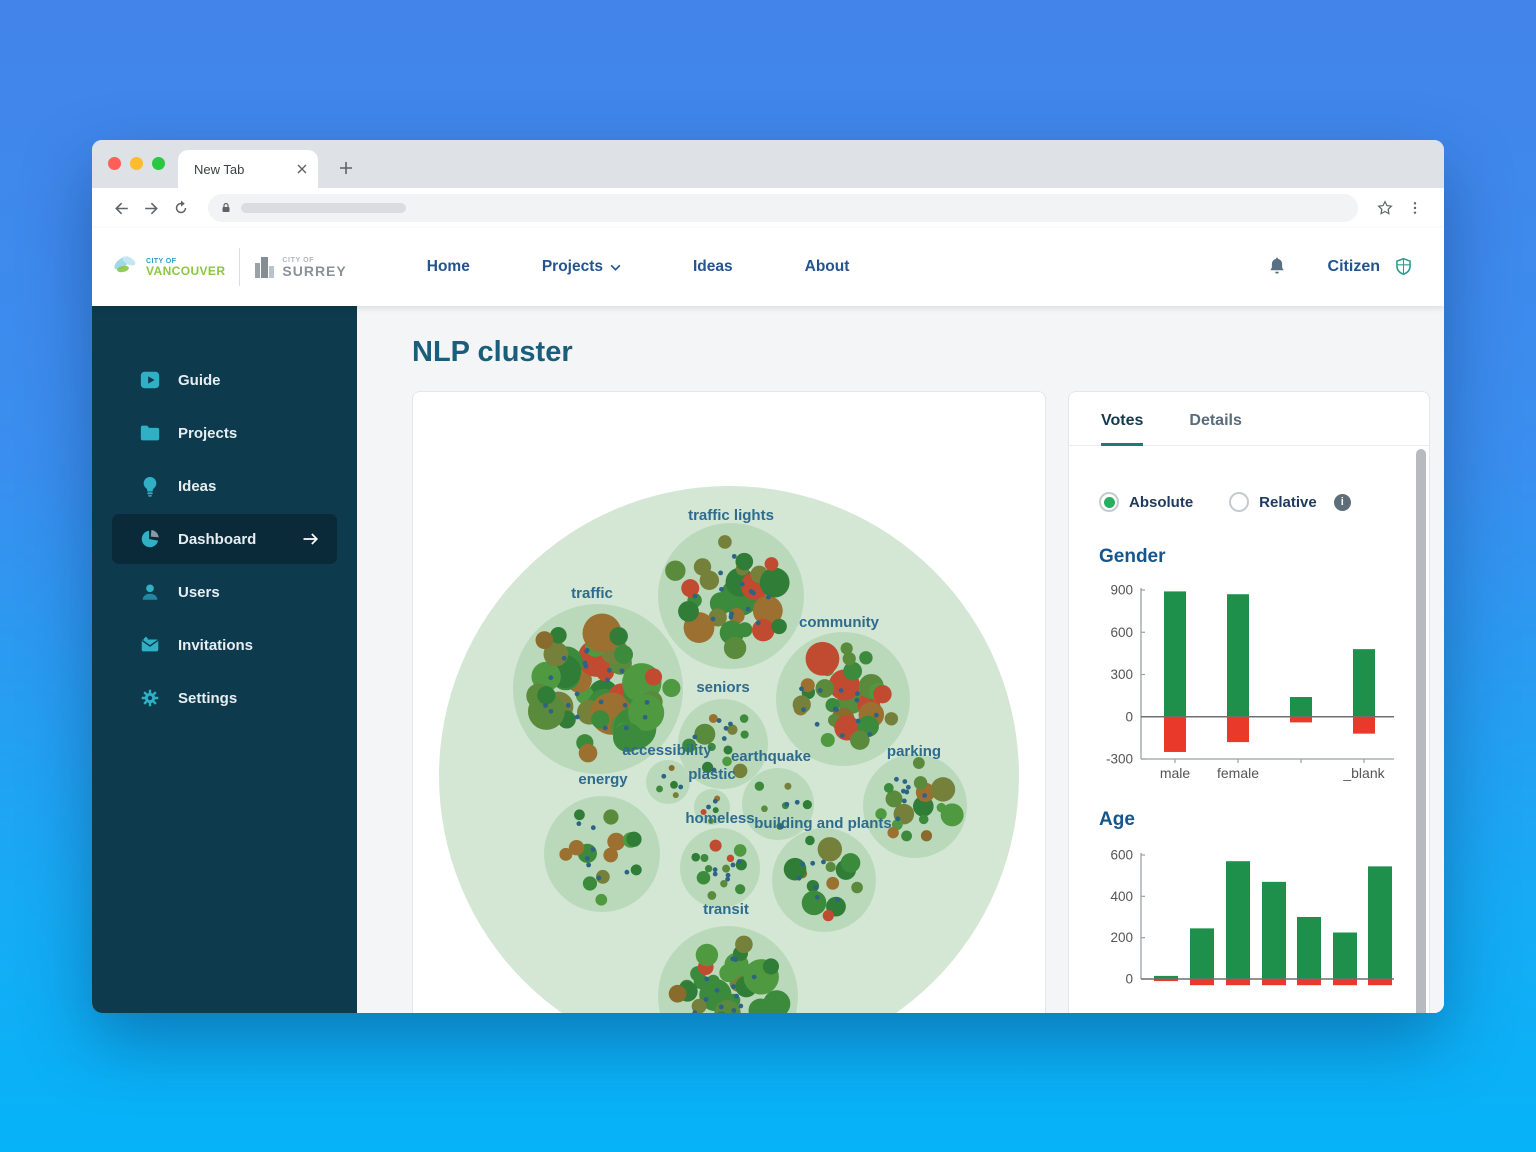 The height and width of the screenshot is (1152, 1536). I want to click on reload-button, so click(181, 208).